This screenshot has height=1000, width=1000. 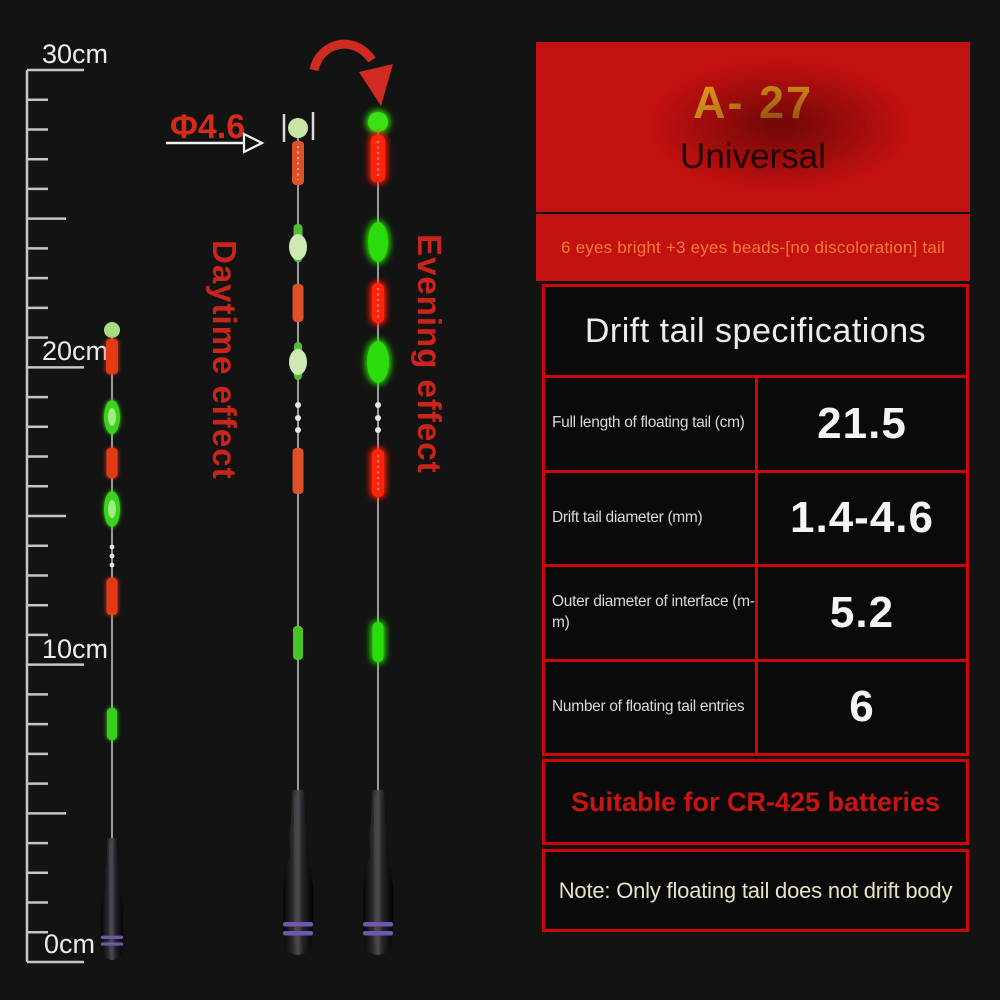 What do you see at coordinates (862, 613) in the screenshot?
I see `spec-row-value: 5.2` at bounding box center [862, 613].